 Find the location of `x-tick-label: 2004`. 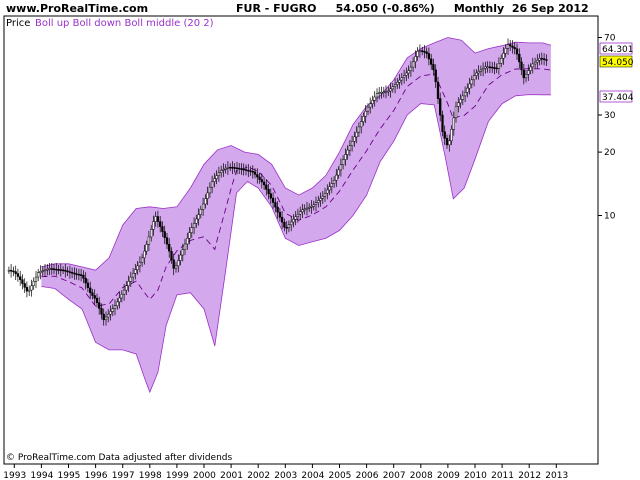

x-tick-label: 2004 is located at coordinates (312, 475).